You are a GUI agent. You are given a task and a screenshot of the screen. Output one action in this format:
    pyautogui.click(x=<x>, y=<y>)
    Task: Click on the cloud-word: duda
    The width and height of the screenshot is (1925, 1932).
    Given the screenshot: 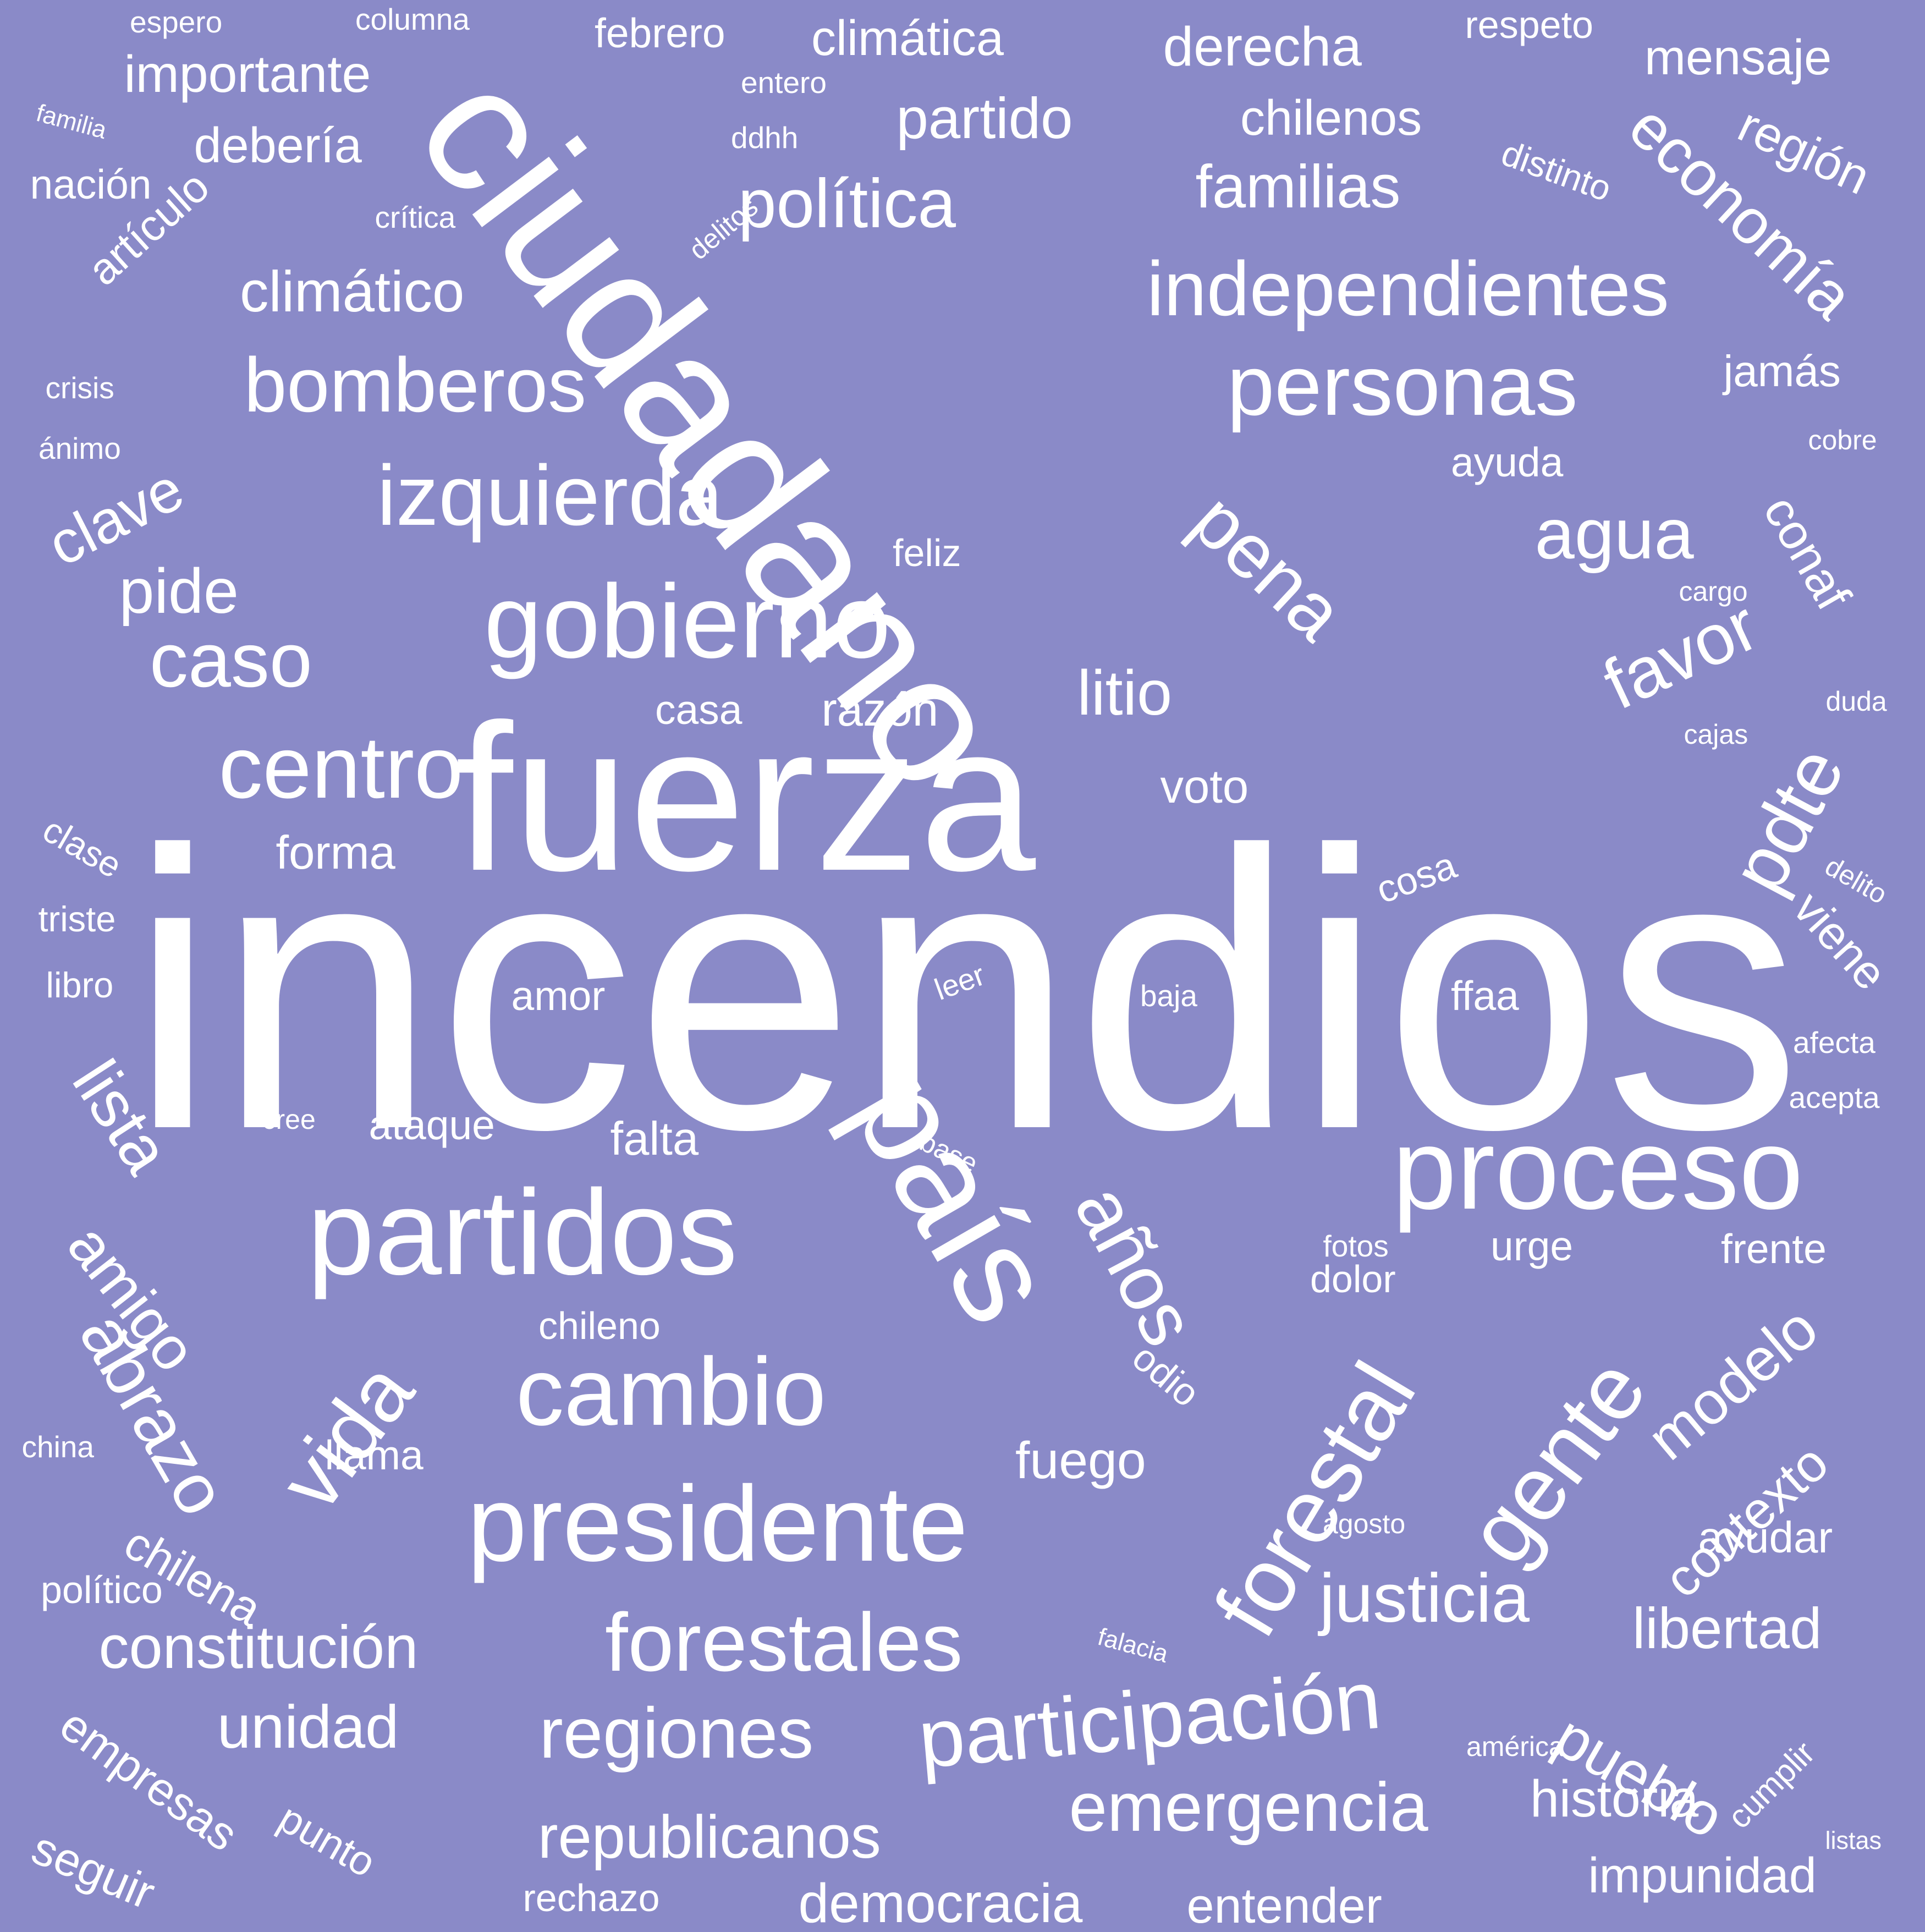 What is the action you would take?
    pyautogui.click(x=1856, y=701)
    